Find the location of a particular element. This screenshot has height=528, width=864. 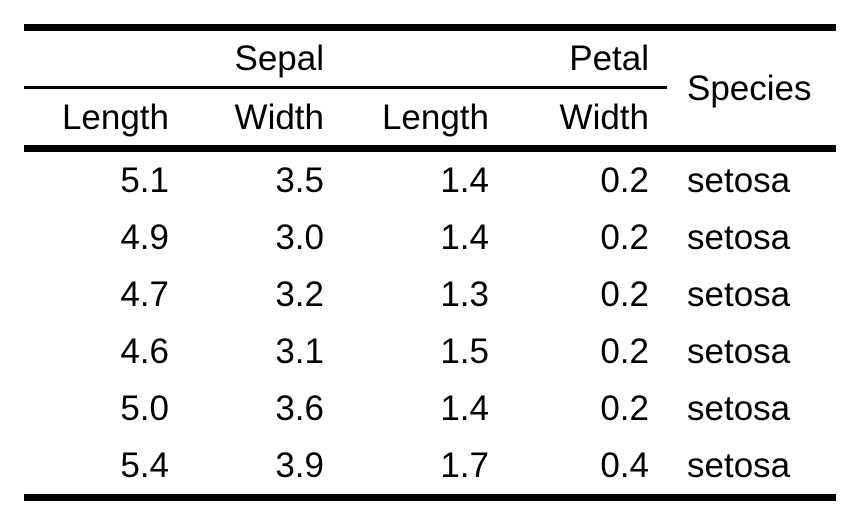

table-row: 4.9 3.0 1.4 0.2 setosa is located at coordinates (430, 237).